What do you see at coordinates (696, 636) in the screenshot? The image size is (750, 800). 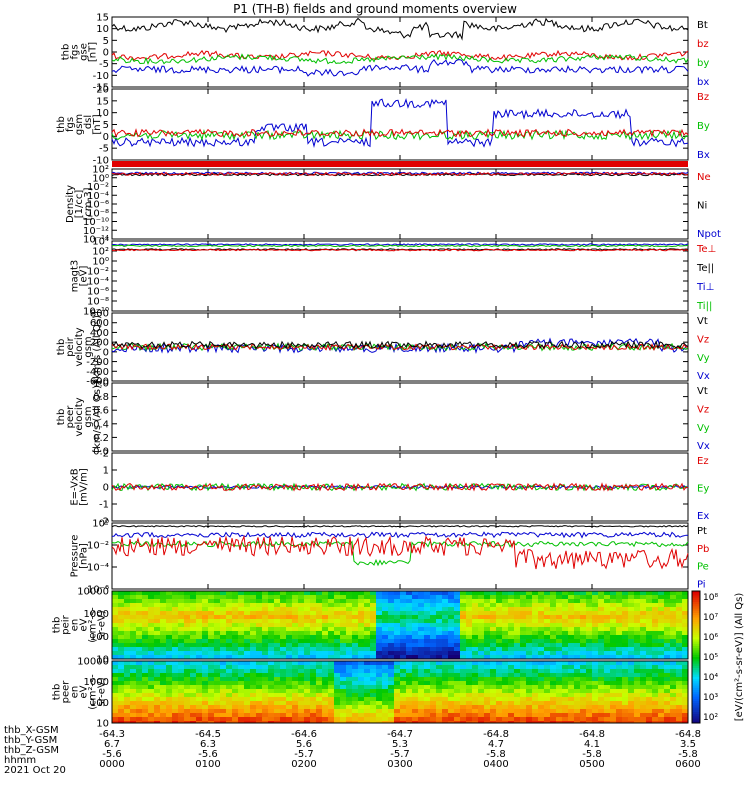 I see `colorbar-cell` at bounding box center [696, 636].